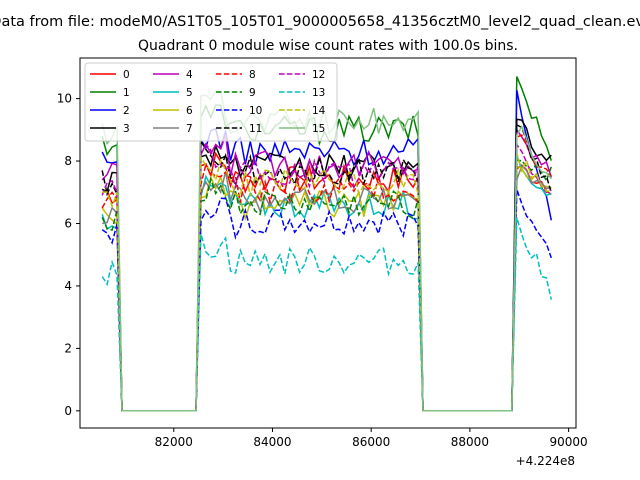 Image resolution: width=640 pixels, height=480 pixels. I want to click on legend-label: 4, so click(189, 75).